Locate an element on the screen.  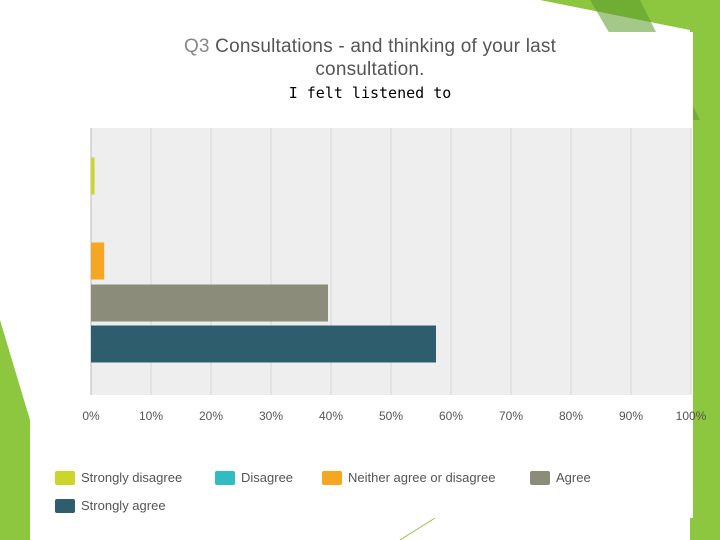
legend-item: Agree is located at coordinates (560, 477).